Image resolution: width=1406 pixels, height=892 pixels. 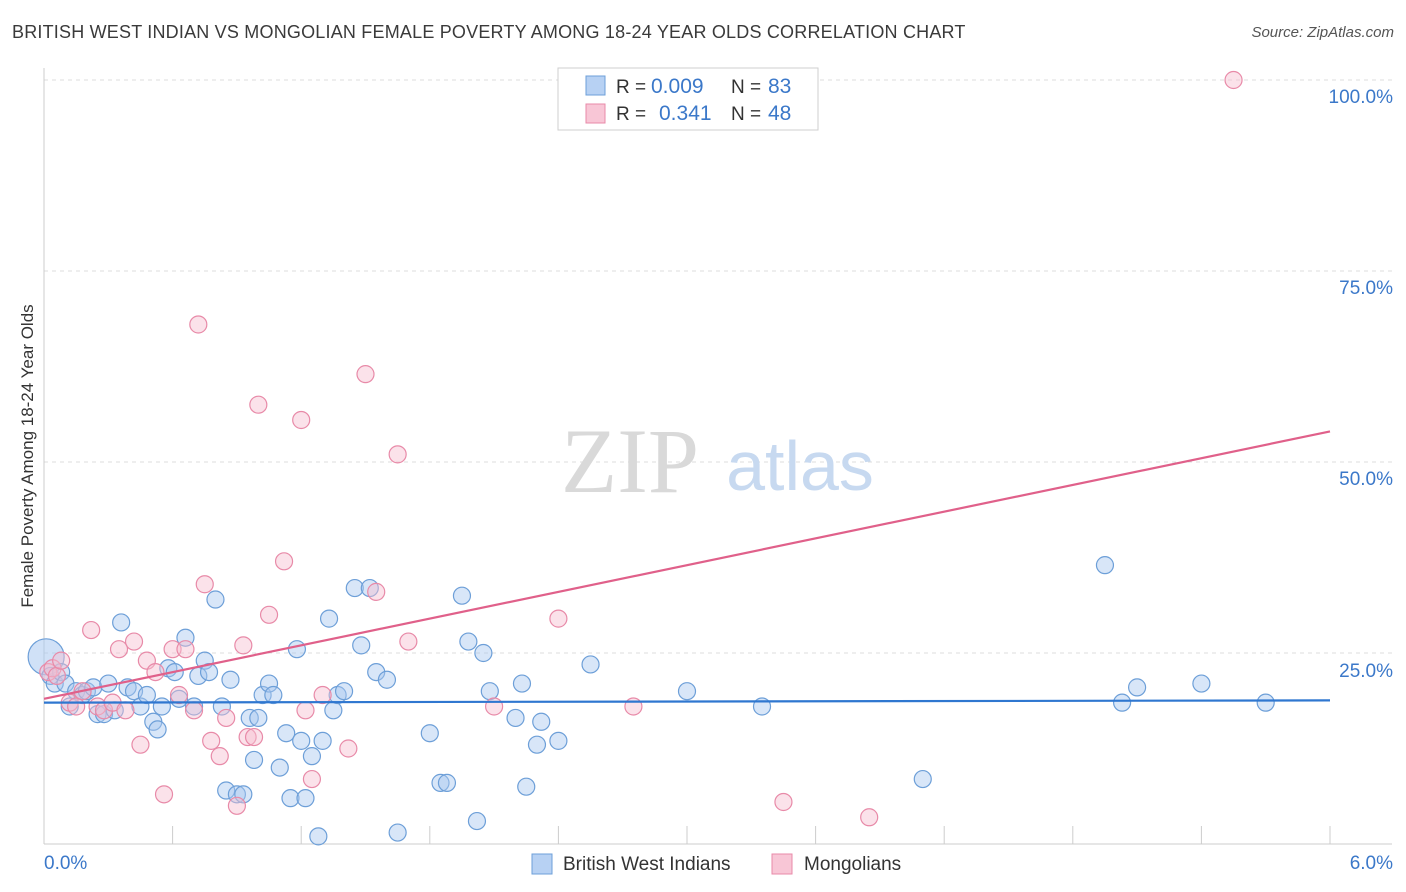 I want to click on legend-r-label-1: R =, so click(x=631, y=87).